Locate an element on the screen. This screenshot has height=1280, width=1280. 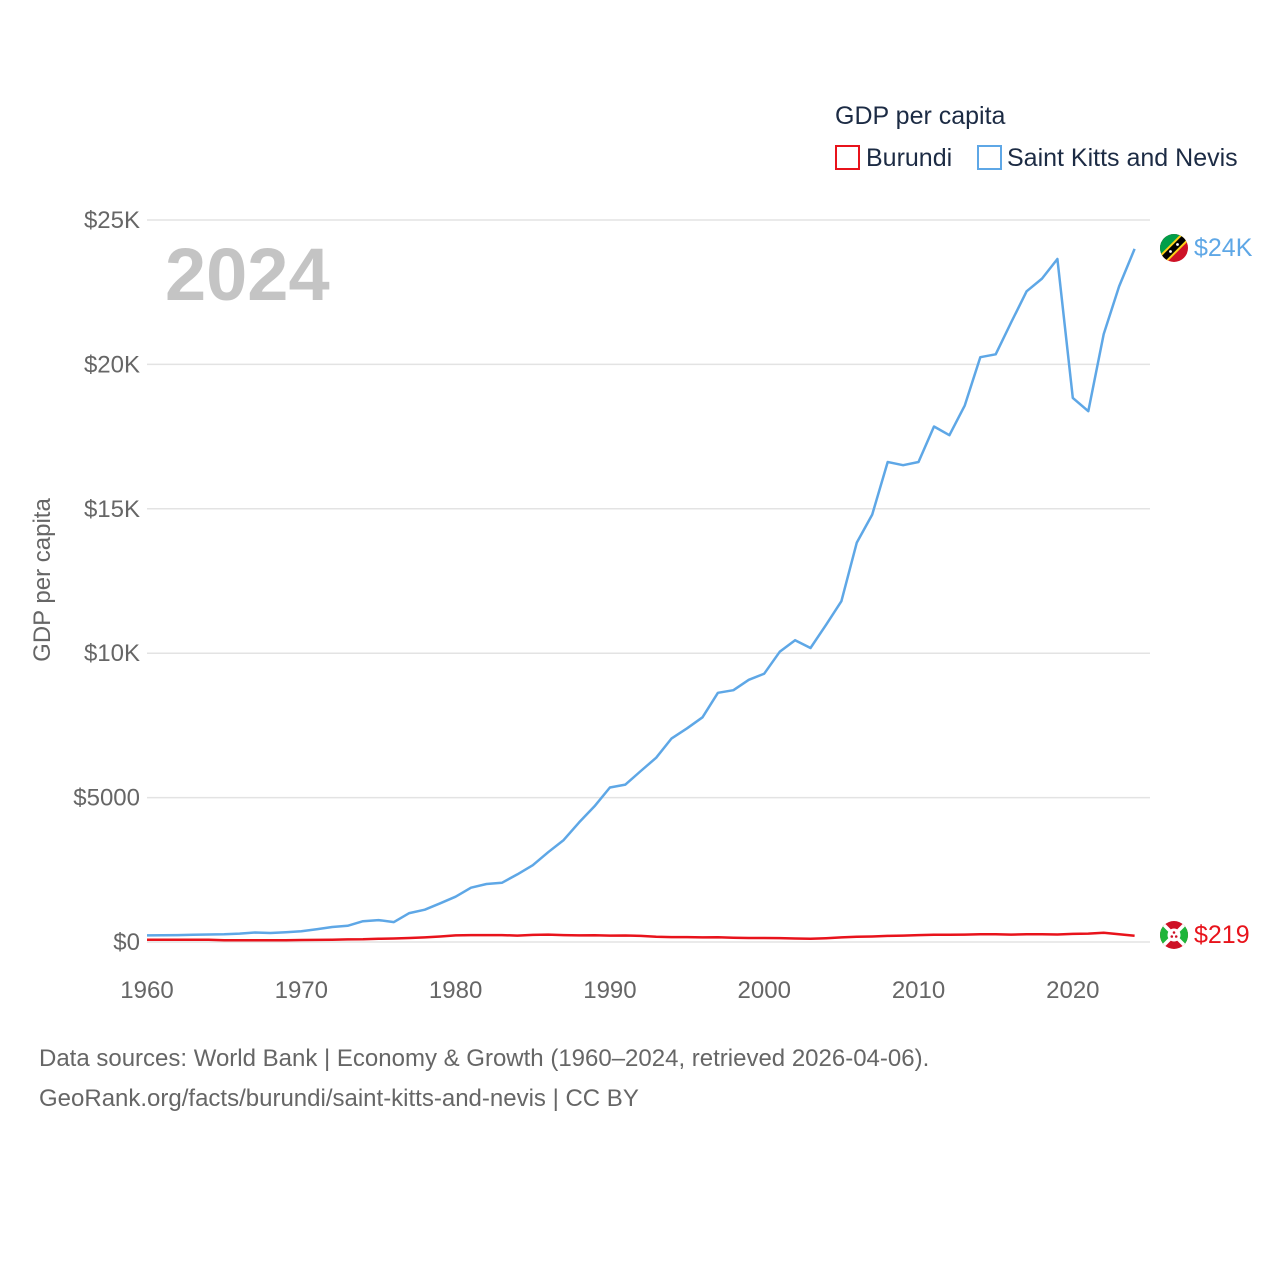
legend-label-burundi: Burundi is located at coordinates (909, 158).